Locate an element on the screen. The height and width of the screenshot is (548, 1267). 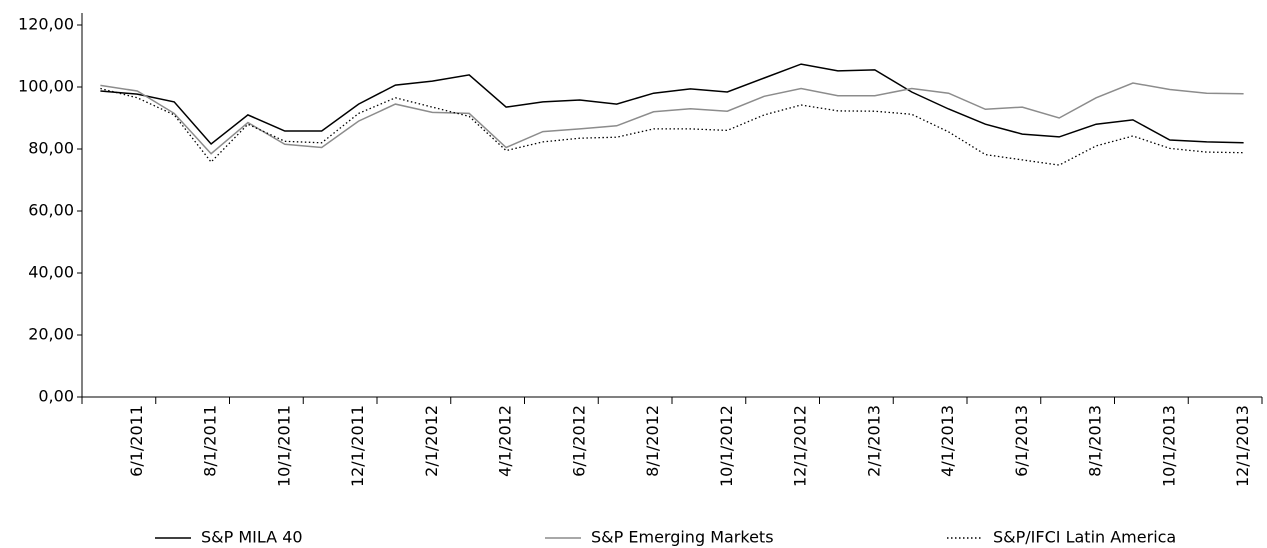
x-tick-label: 8/1/2012 is located at coordinates (652, 441).